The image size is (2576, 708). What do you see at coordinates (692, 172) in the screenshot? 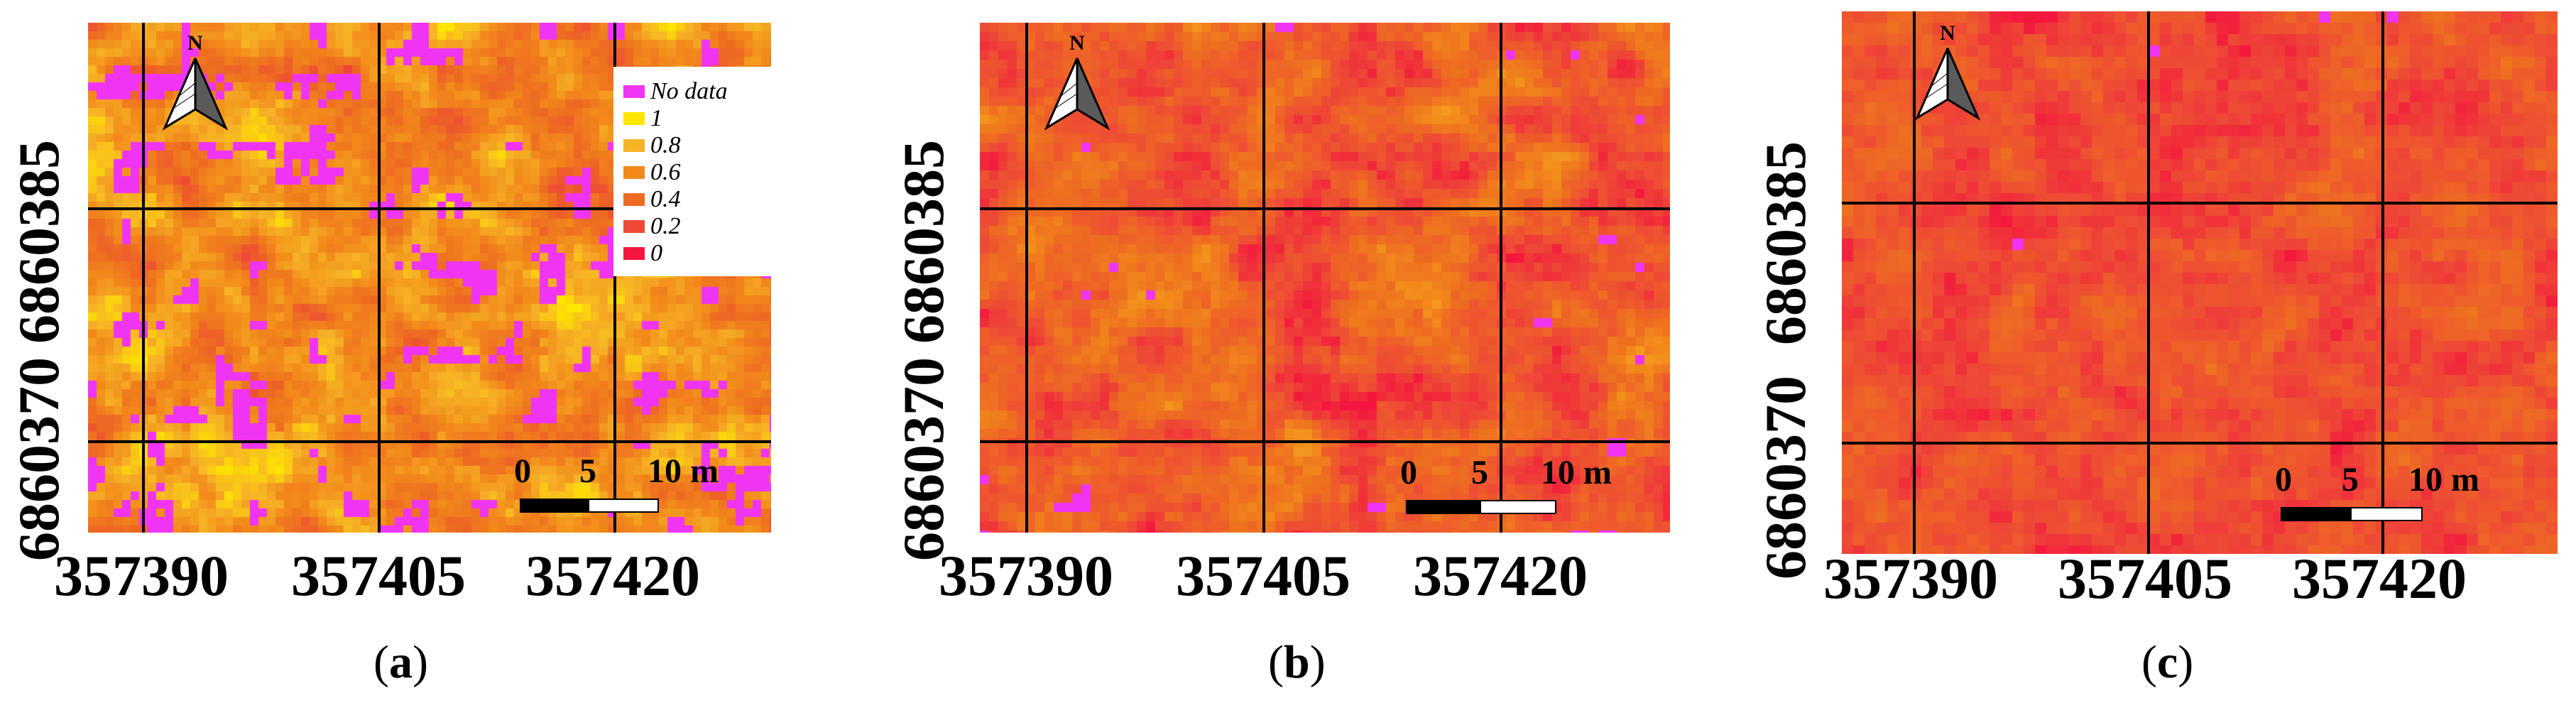
I see `legend: No data 1 0.8 0.6 0.4 0.2` at bounding box center [692, 172].